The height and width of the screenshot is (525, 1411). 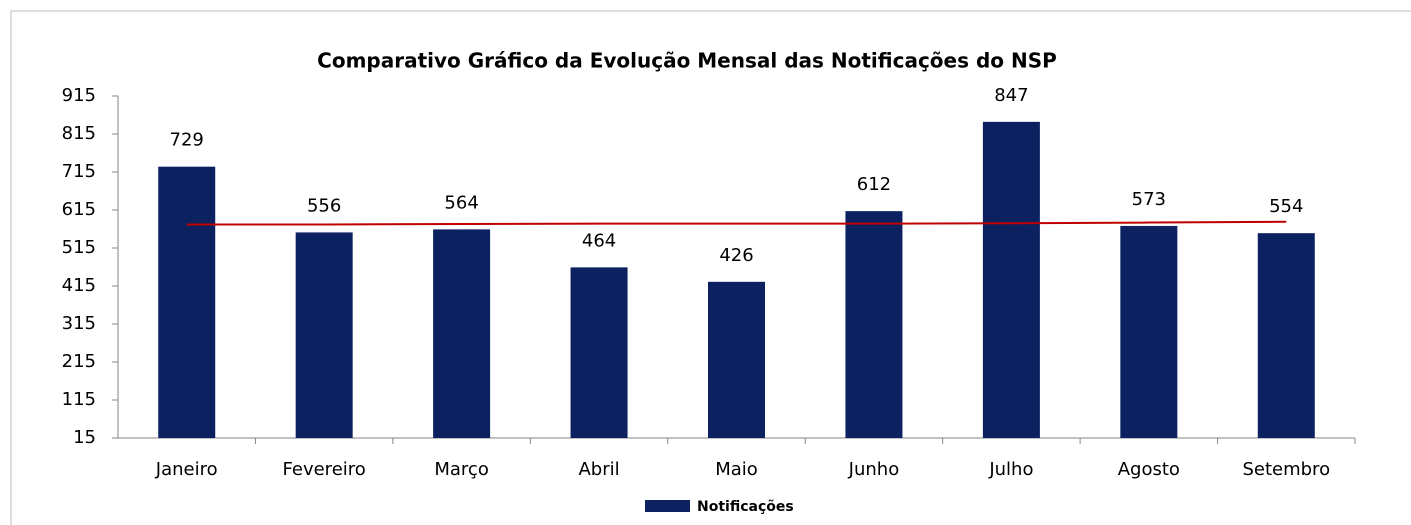 I want to click on x-tick-label: Maio, so click(x=736, y=469).